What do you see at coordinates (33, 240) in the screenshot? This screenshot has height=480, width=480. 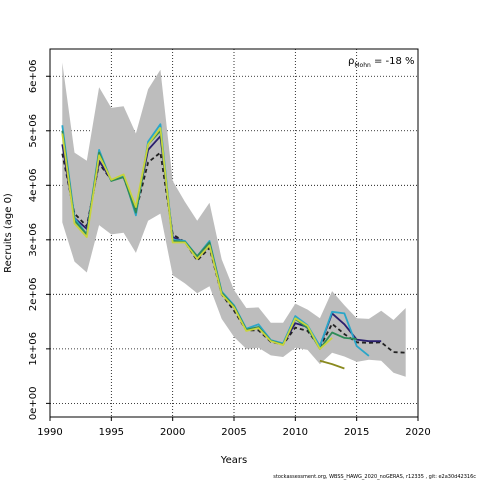 I see `y-tick-label: 3e+06` at bounding box center [33, 240].